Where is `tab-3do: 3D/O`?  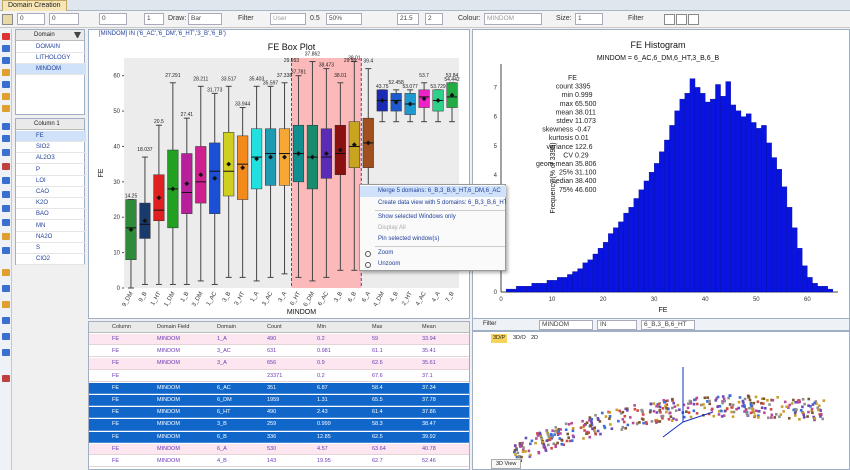
tab-3do: 3D/O is located at coordinates (519, 338).